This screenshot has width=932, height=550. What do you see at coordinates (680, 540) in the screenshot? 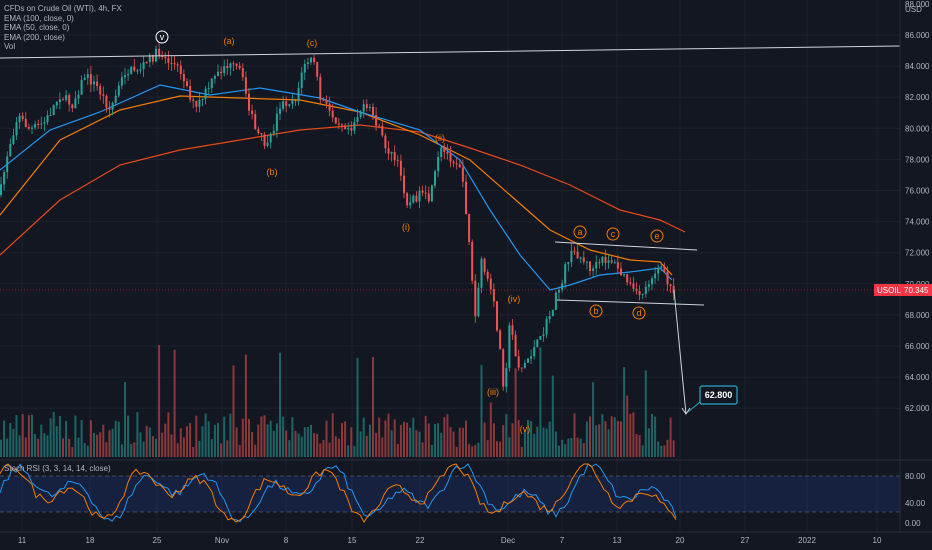
I see `time-tick: 20` at bounding box center [680, 540].